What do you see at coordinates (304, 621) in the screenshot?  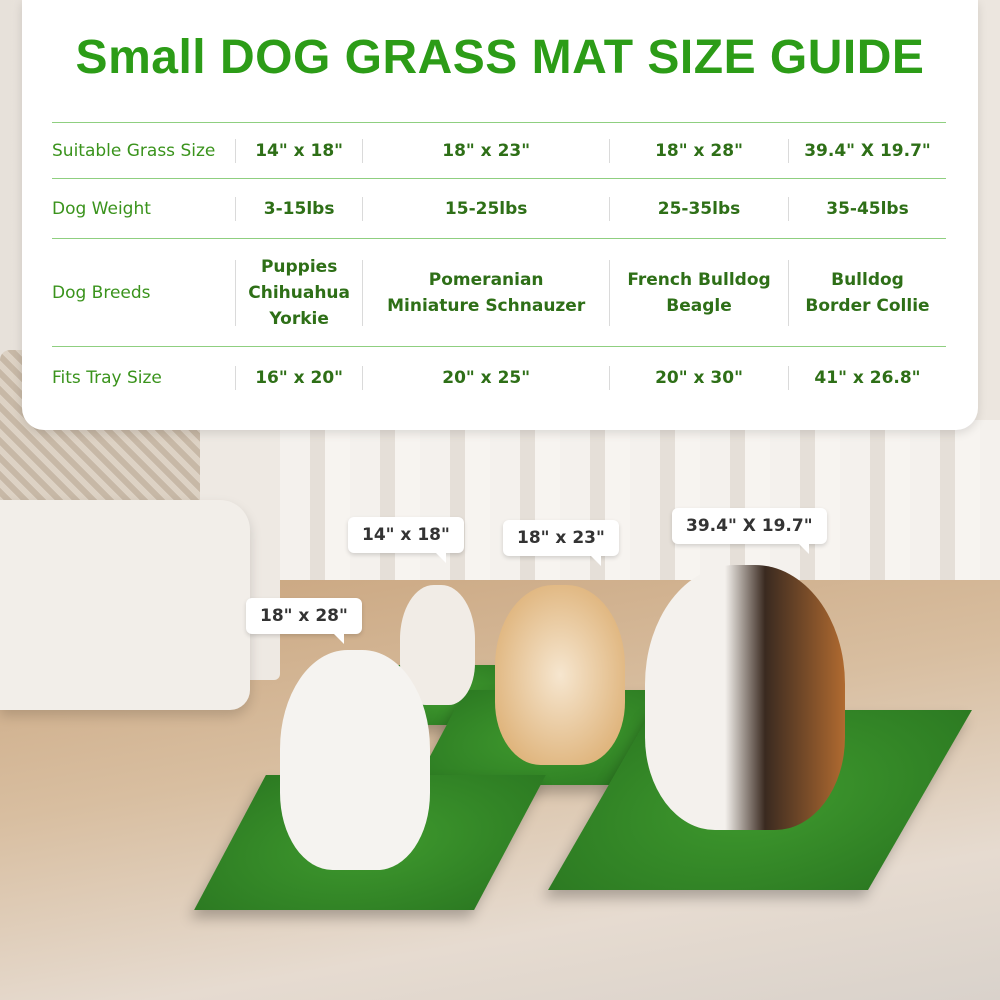 I see `size-bubble-18x28: 18" x 28"` at bounding box center [304, 621].